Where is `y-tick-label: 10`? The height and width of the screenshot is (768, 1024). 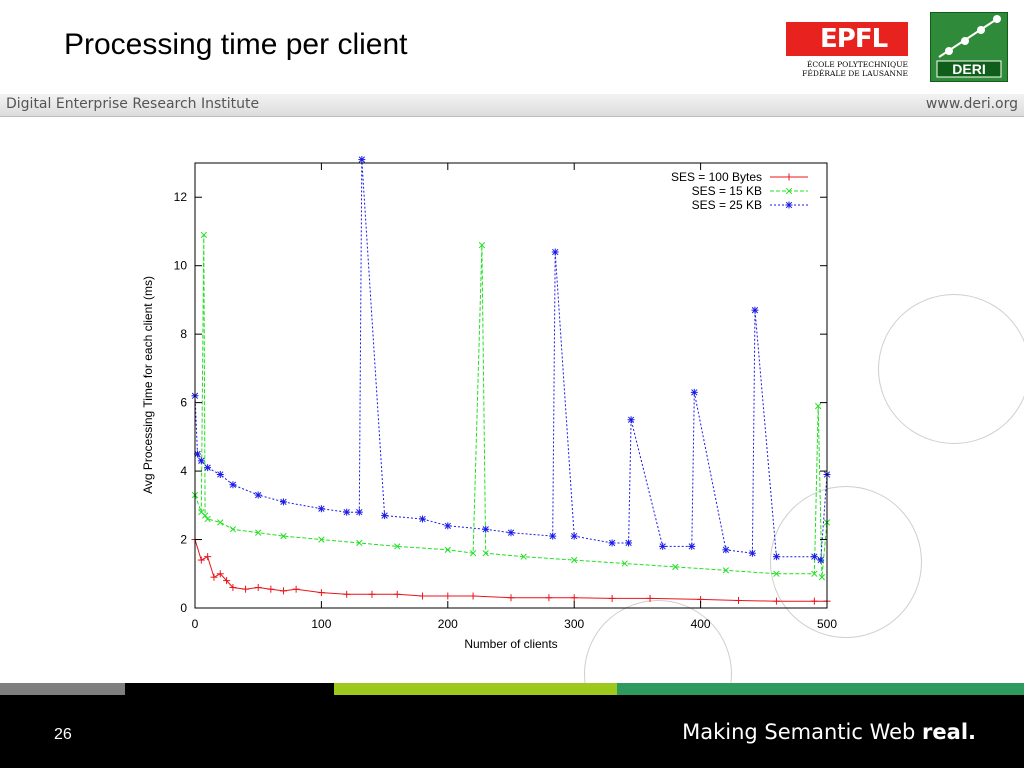
y-tick-label: 10 is located at coordinates (181, 266).